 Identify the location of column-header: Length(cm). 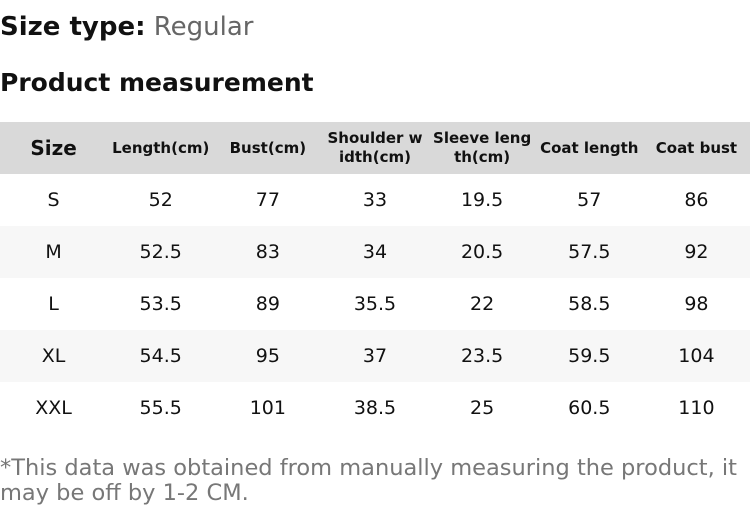
(161, 148).